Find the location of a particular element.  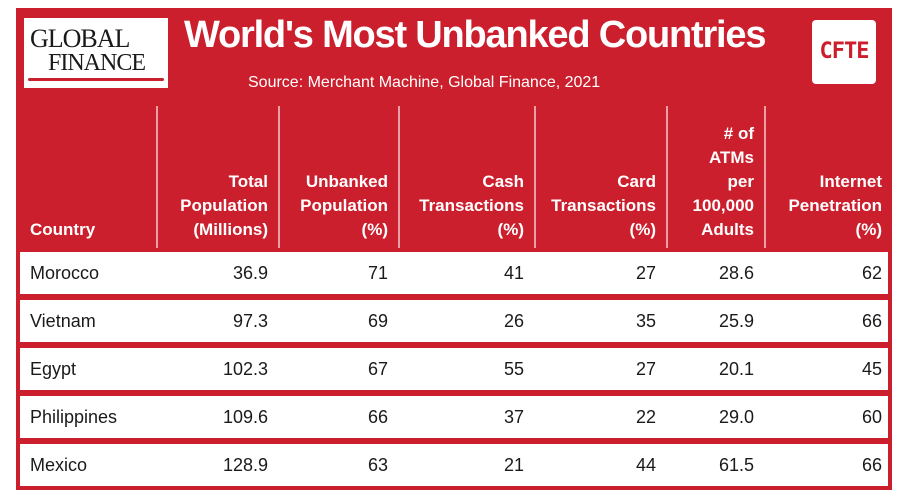

global-finance-logo: GLOBAL FINANCE is located at coordinates (96, 53).